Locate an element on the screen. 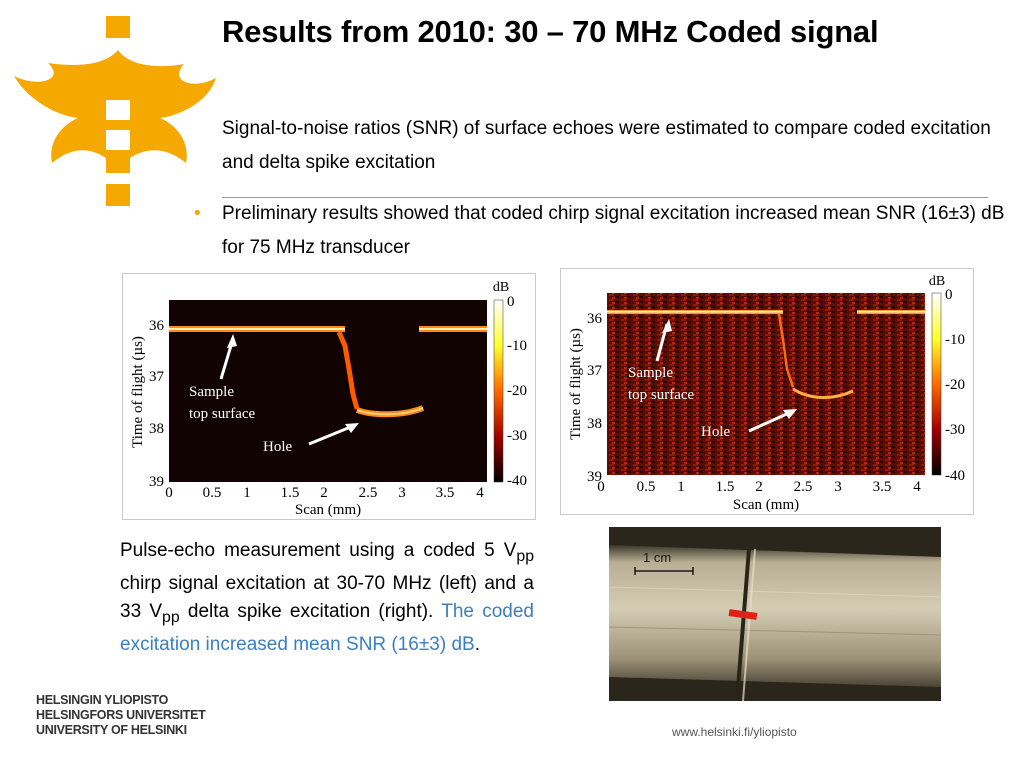 This screenshot has width=1024, height=768. x-axis-label-left: Scan (mm) is located at coordinates (328, 510).